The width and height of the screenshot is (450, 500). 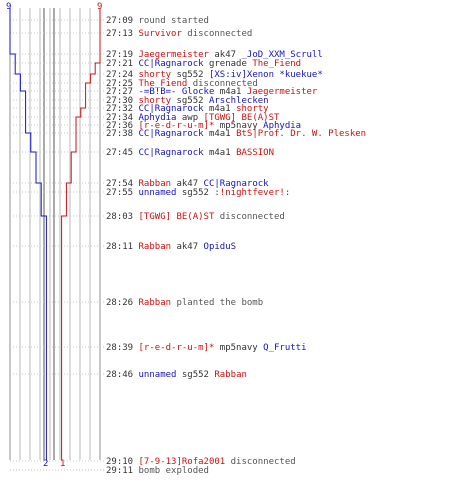 I want to click on blue-team-start-count: 9, so click(x=9, y=7).